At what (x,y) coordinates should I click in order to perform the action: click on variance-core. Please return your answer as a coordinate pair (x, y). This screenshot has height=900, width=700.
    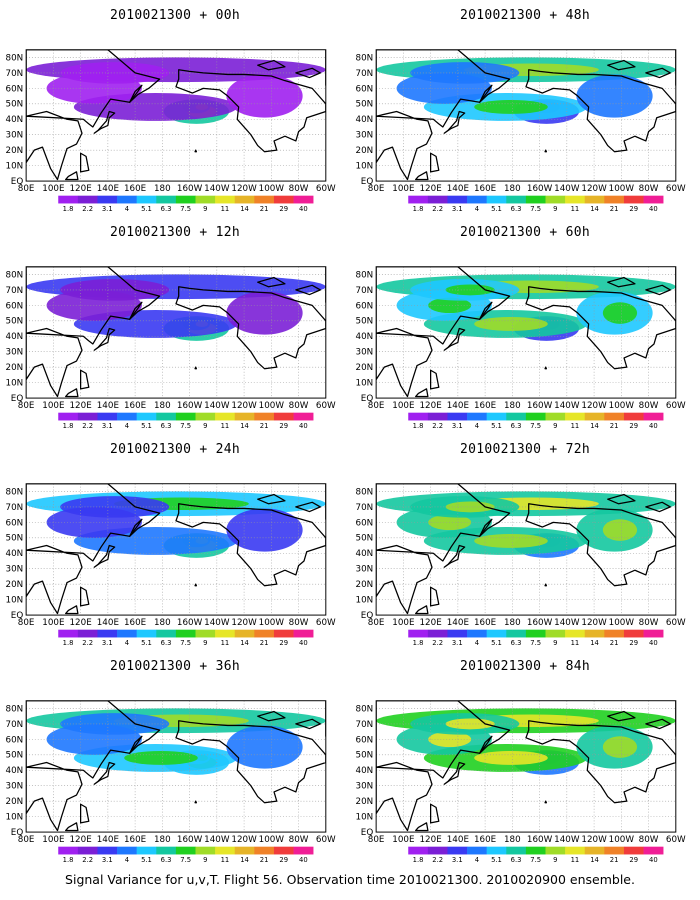
    Looking at the image, I should click on (511, 324).